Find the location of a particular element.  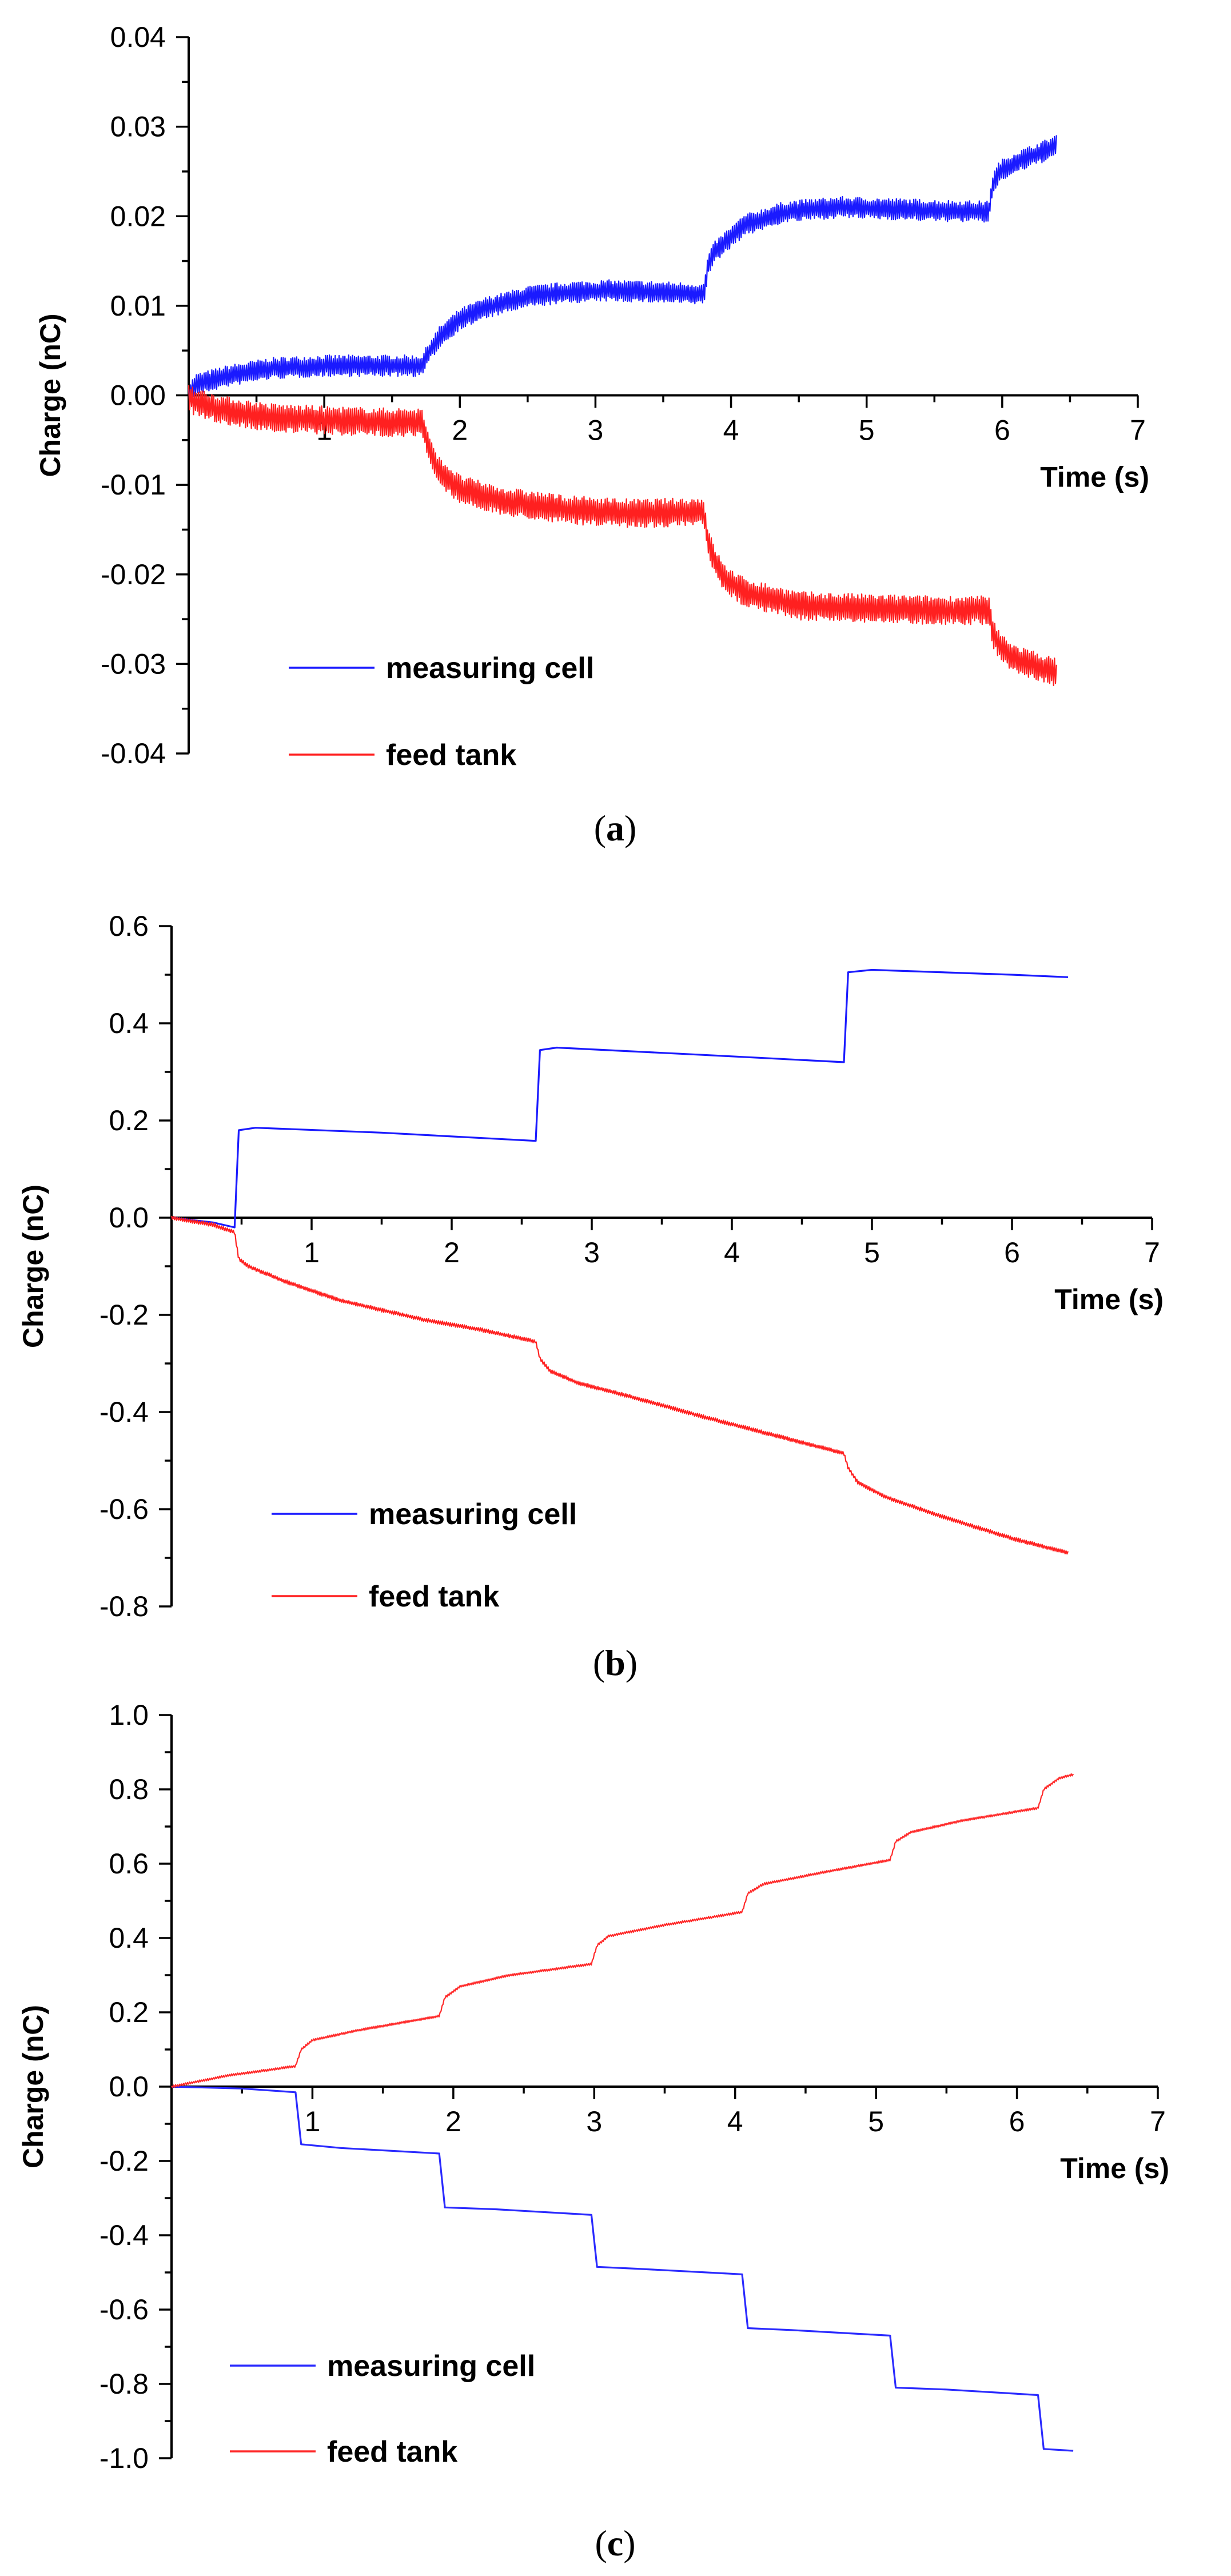

panel-caption: (c) is located at coordinates (615, 2543).